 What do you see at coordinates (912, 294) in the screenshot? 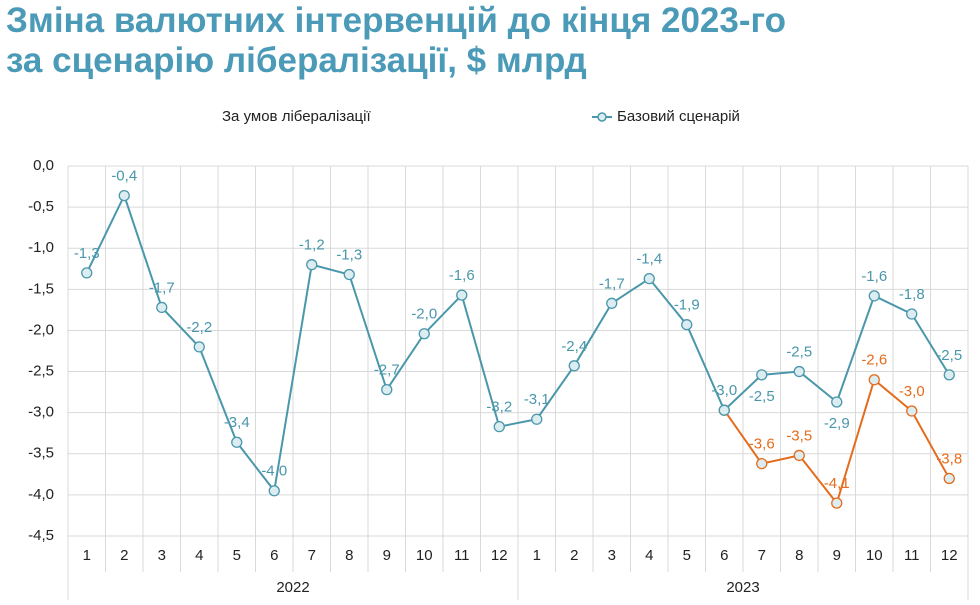
I see `data-label: -1,8` at bounding box center [912, 294].